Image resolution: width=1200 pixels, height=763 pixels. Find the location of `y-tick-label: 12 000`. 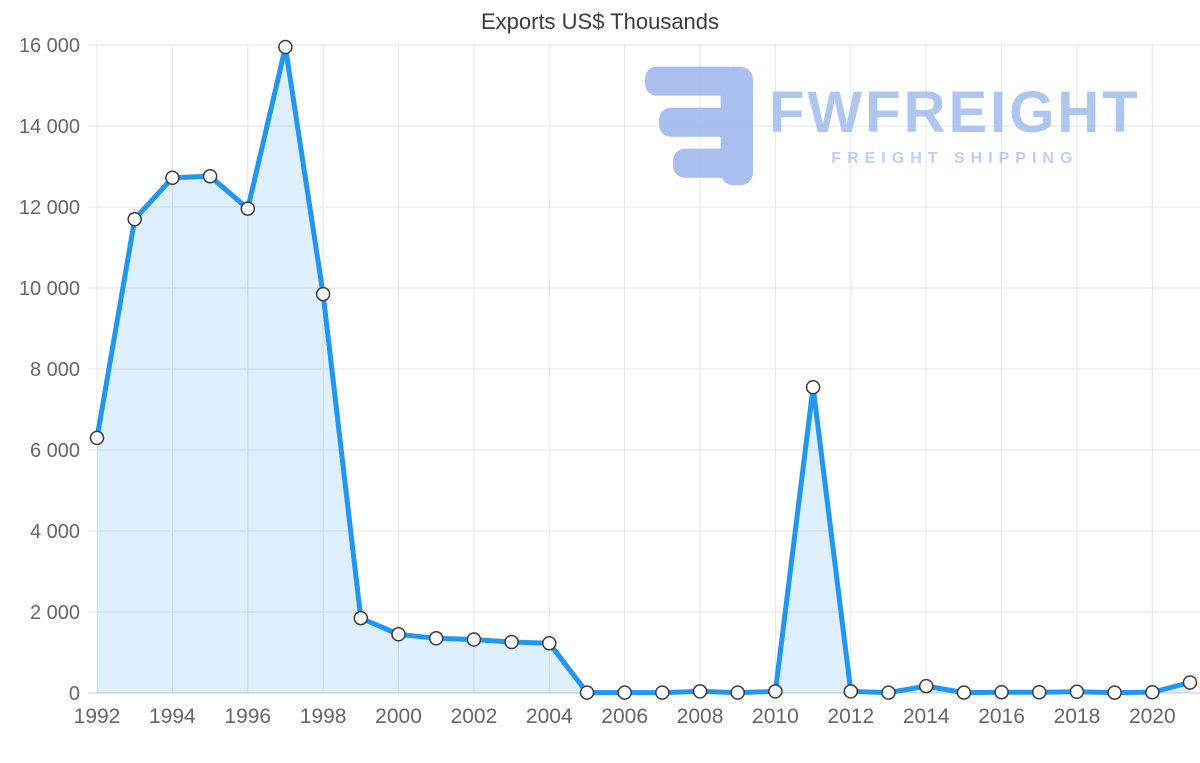

y-tick-label: 12 000 is located at coordinates (49, 208).